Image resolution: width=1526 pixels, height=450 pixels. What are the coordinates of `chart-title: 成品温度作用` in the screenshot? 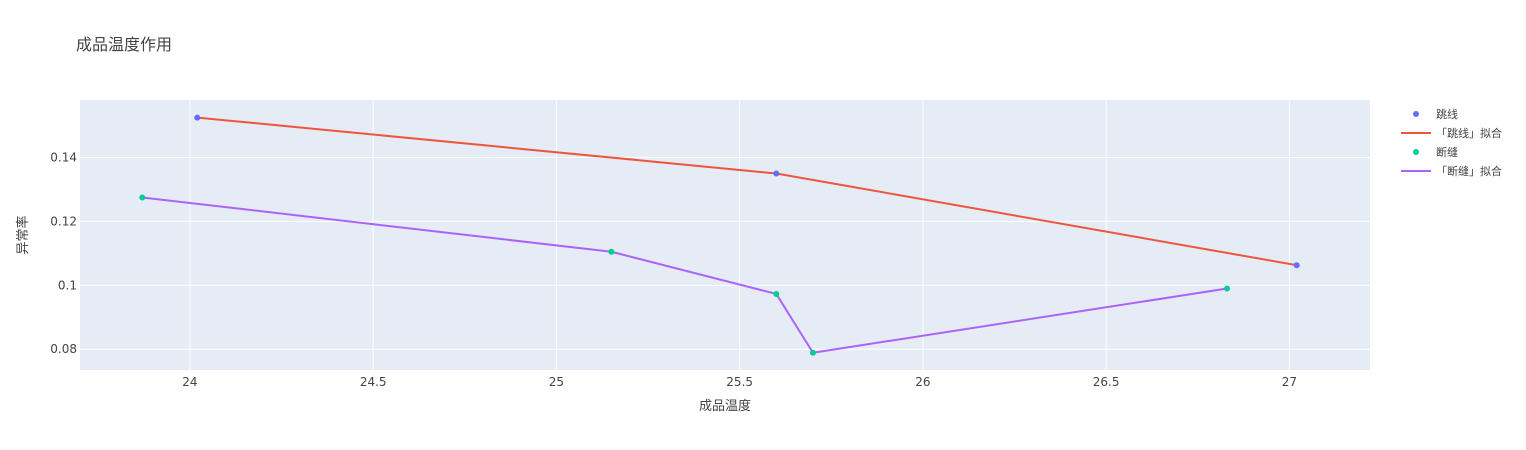 It's located at (124, 44).